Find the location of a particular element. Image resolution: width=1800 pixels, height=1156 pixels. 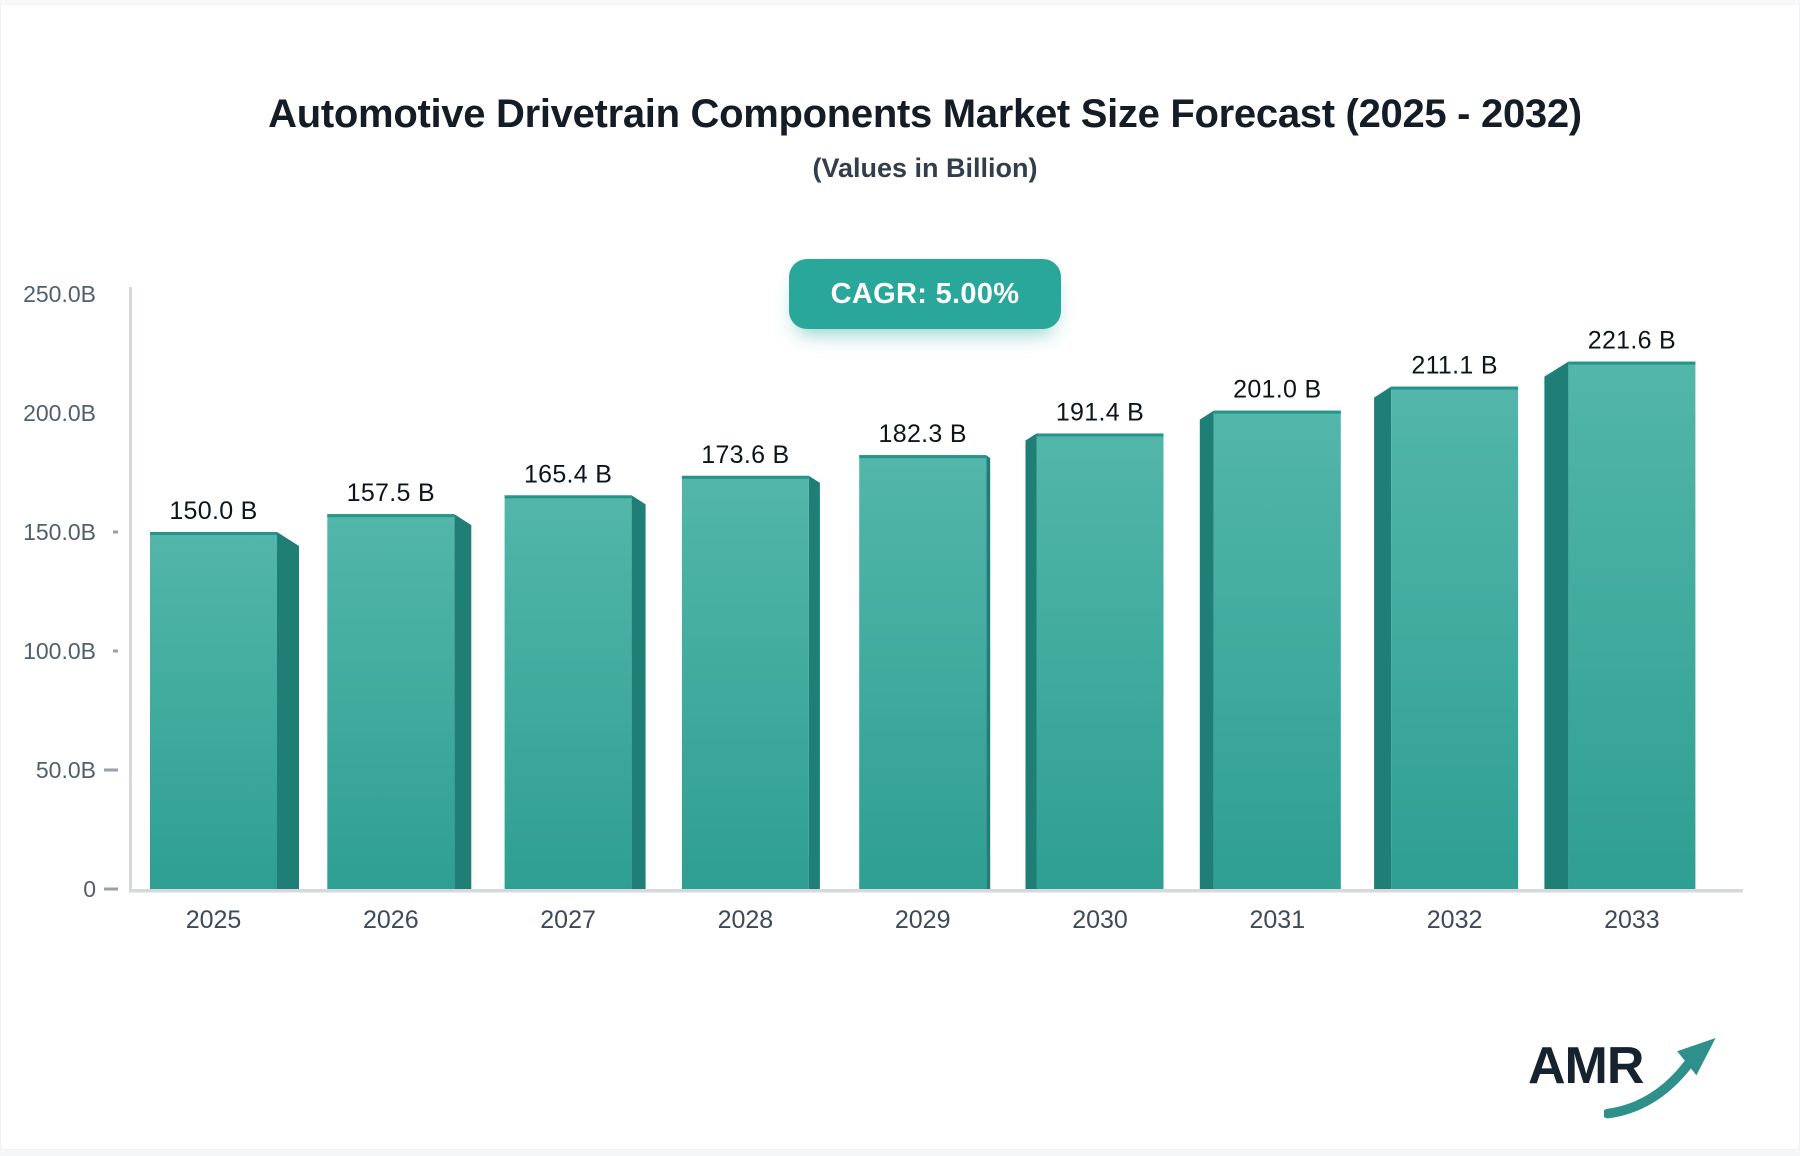

x-tick-label: 2033 is located at coordinates (1632, 920).